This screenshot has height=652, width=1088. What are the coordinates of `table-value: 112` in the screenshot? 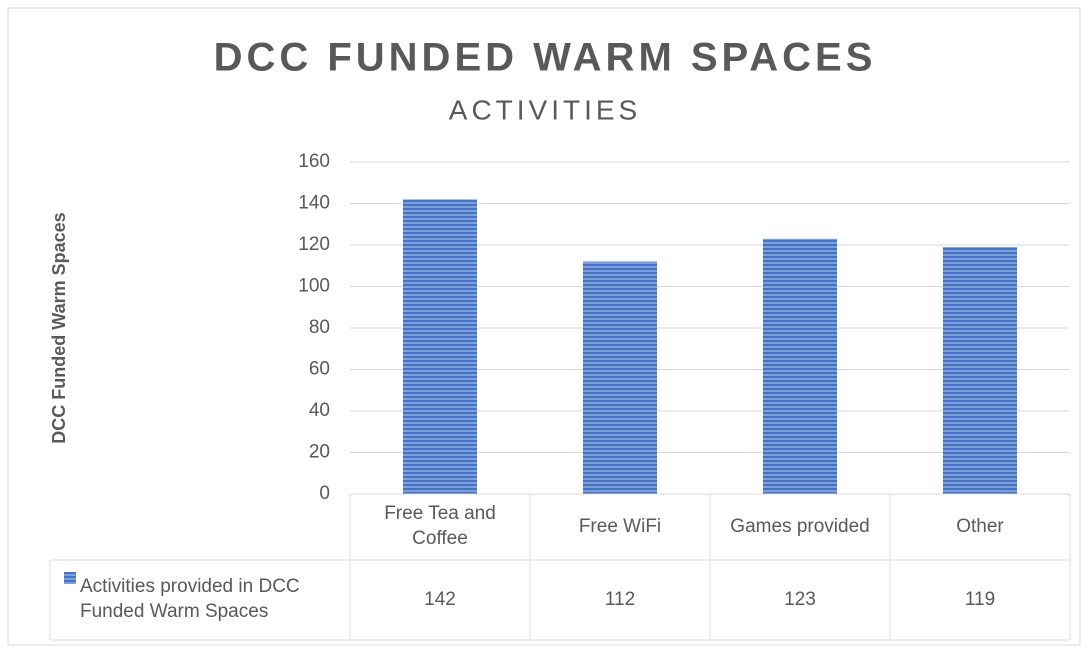 It's located at (620, 599).